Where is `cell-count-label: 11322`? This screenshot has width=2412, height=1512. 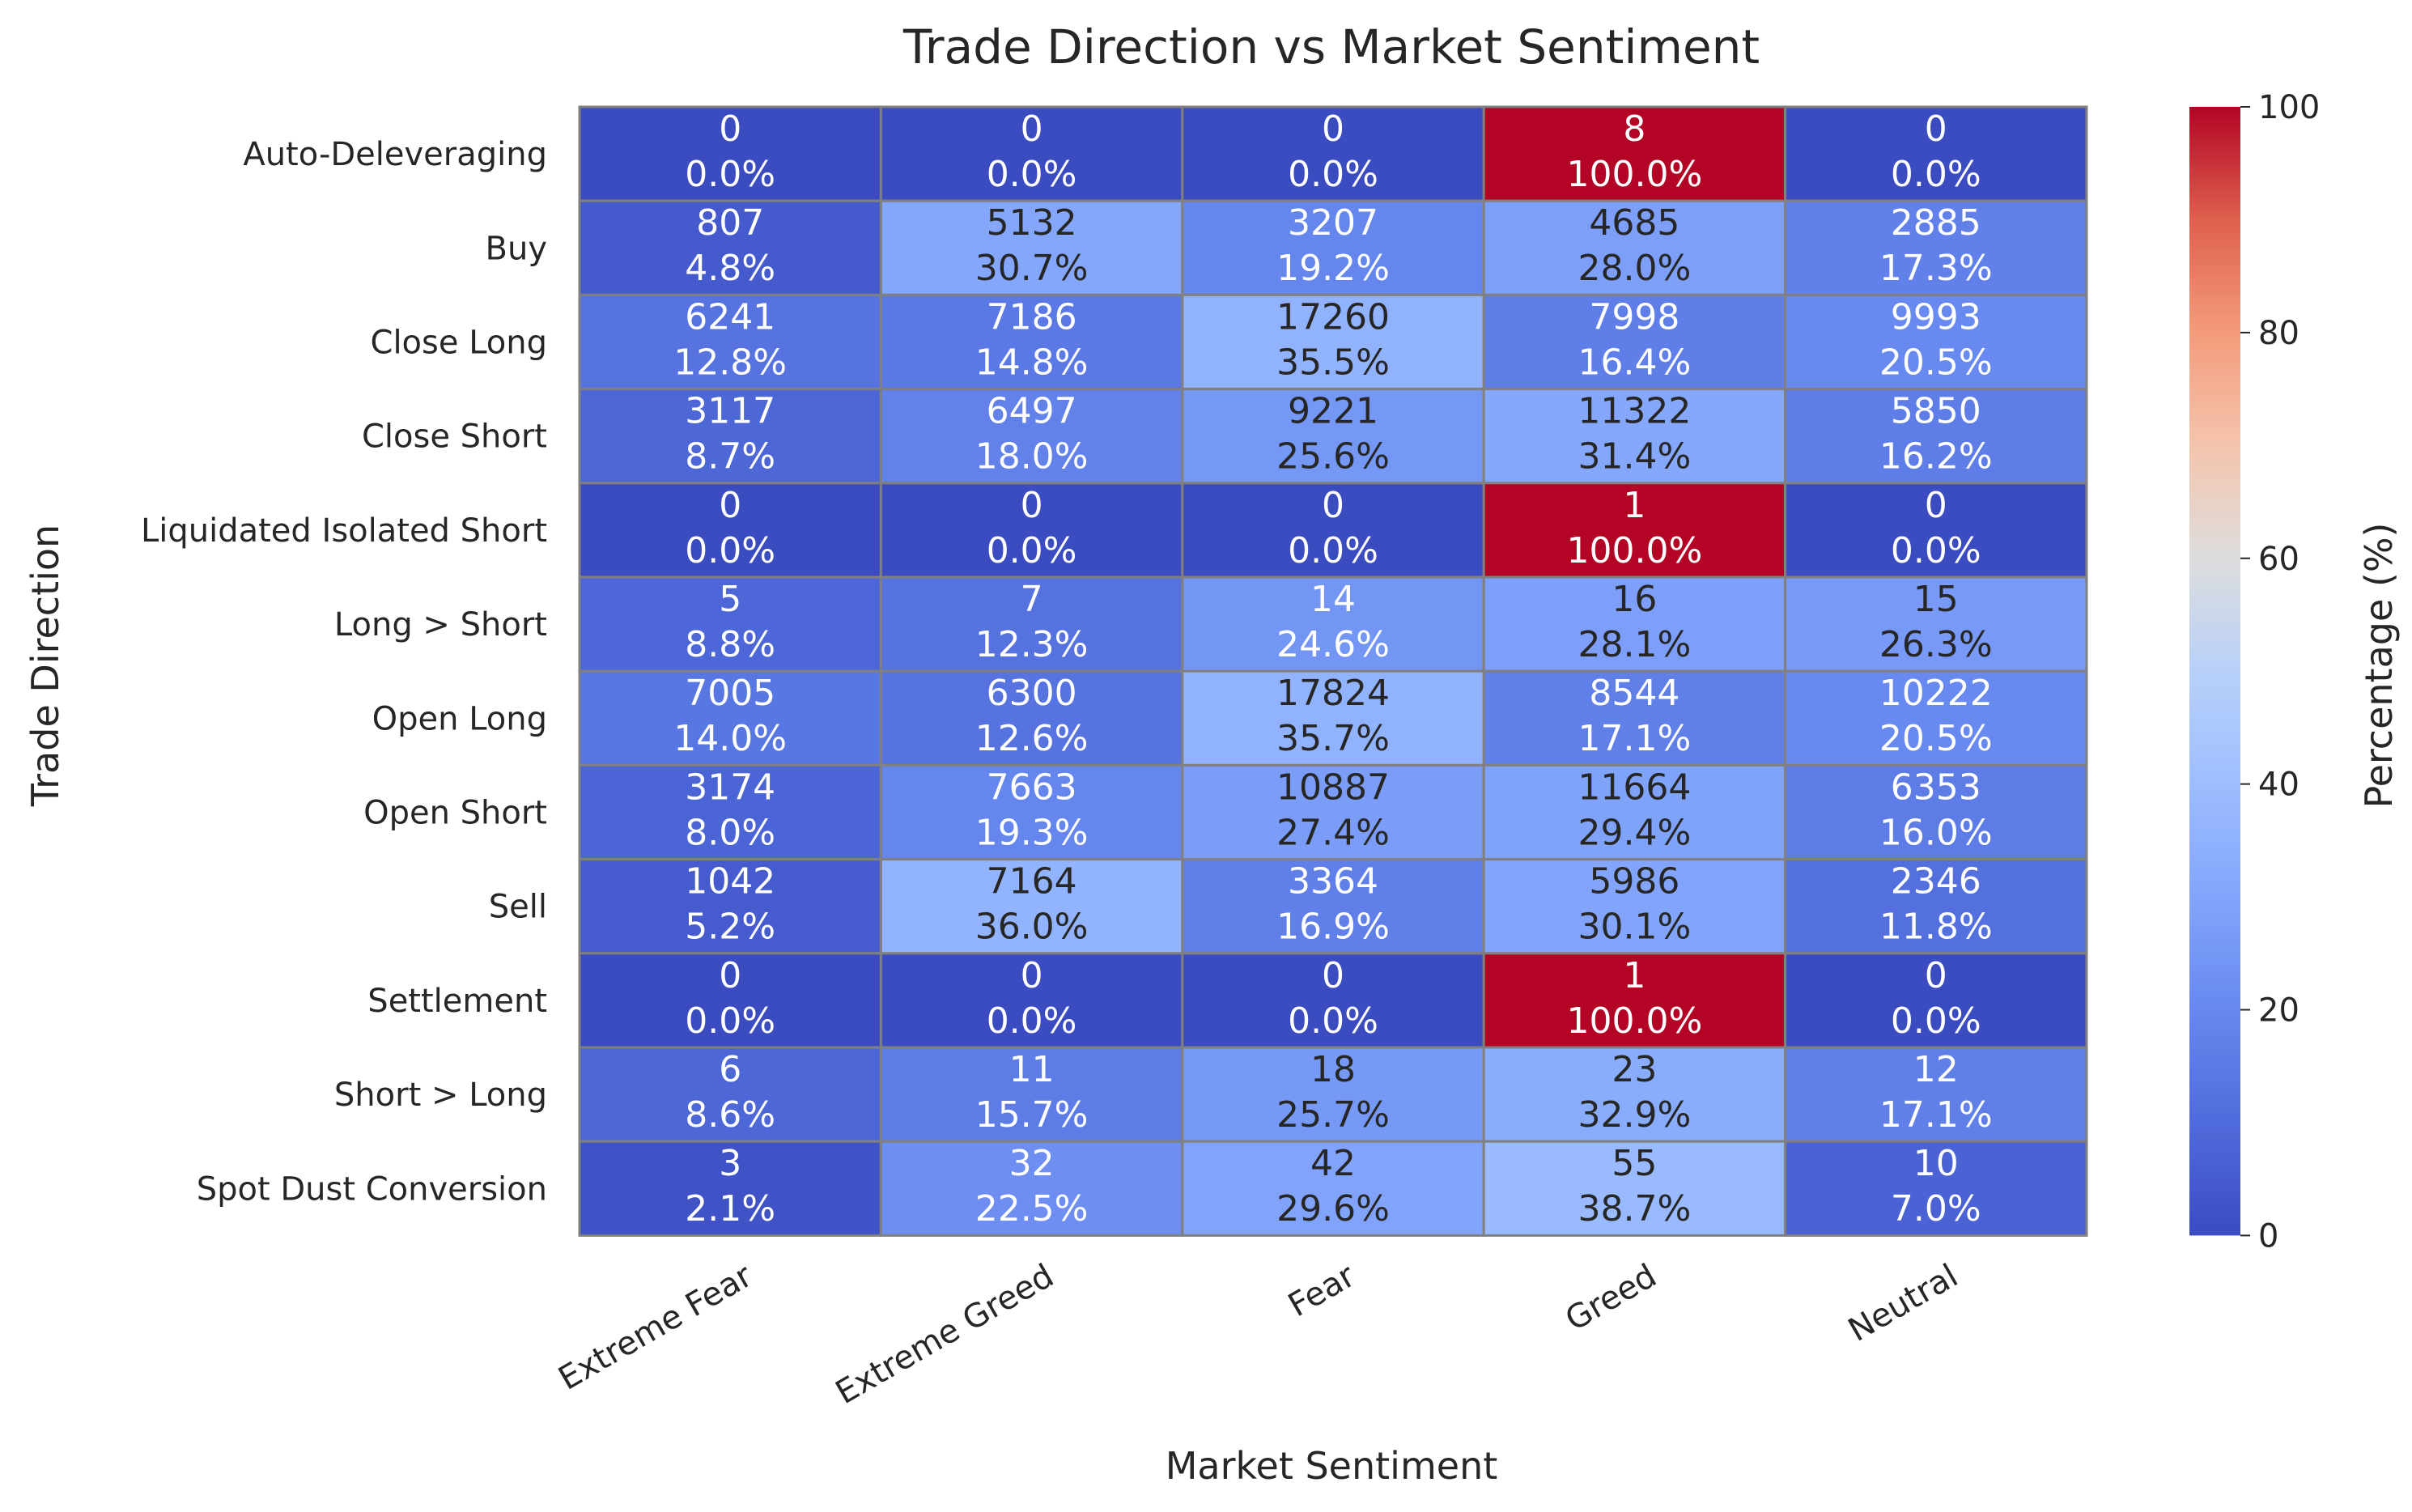 cell-count-label: 11322 is located at coordinates (1634, 411).